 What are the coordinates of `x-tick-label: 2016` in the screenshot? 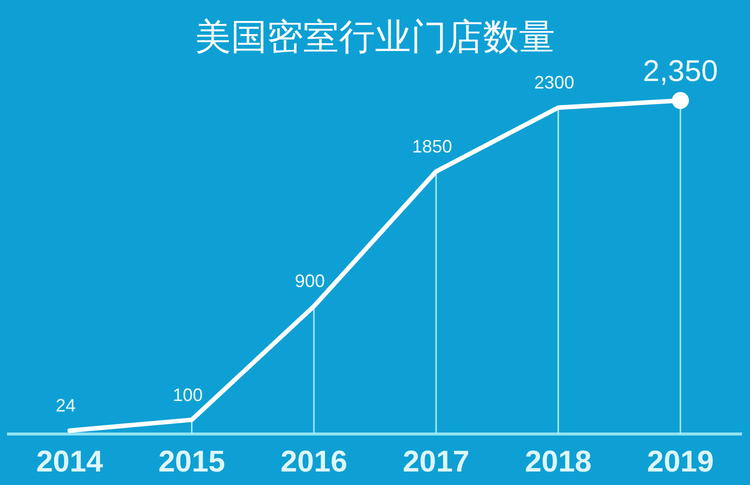 It's located at (314, 461).